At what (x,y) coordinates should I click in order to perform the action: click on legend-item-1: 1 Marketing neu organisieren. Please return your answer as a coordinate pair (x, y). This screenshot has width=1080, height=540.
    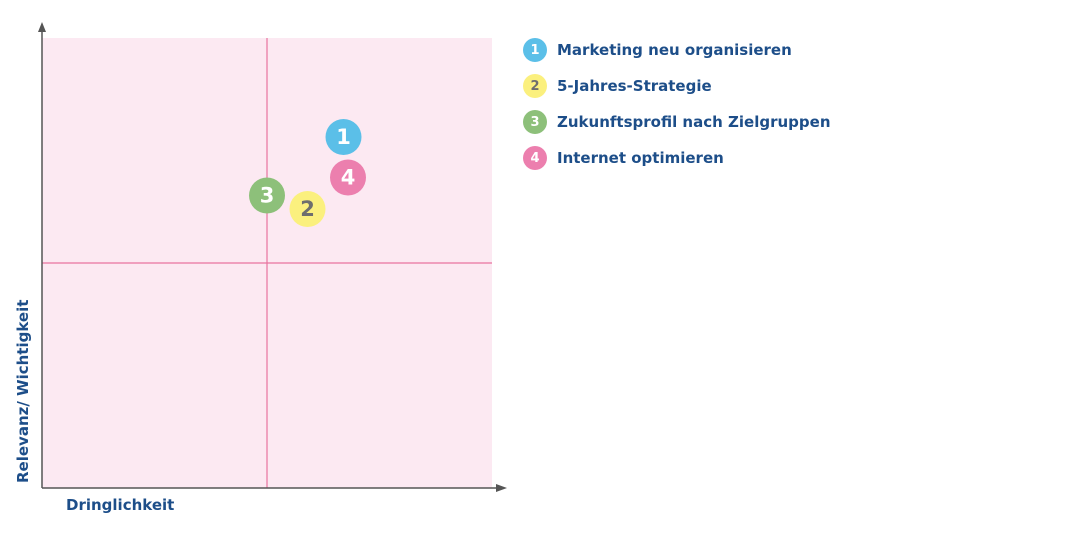
    Looking at the image, I should click on (677, 50).